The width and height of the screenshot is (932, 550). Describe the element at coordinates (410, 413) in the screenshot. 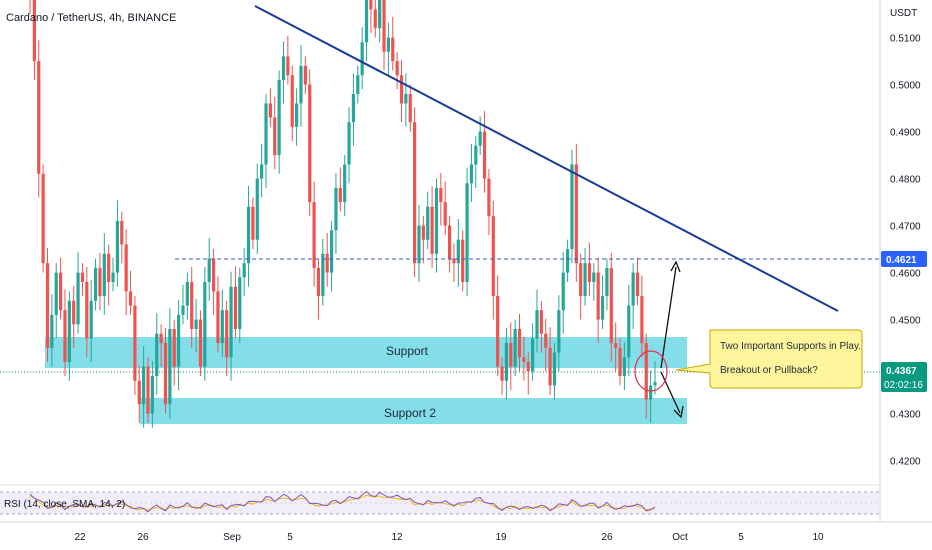

I see `support-2-label: Support 2` at that location.